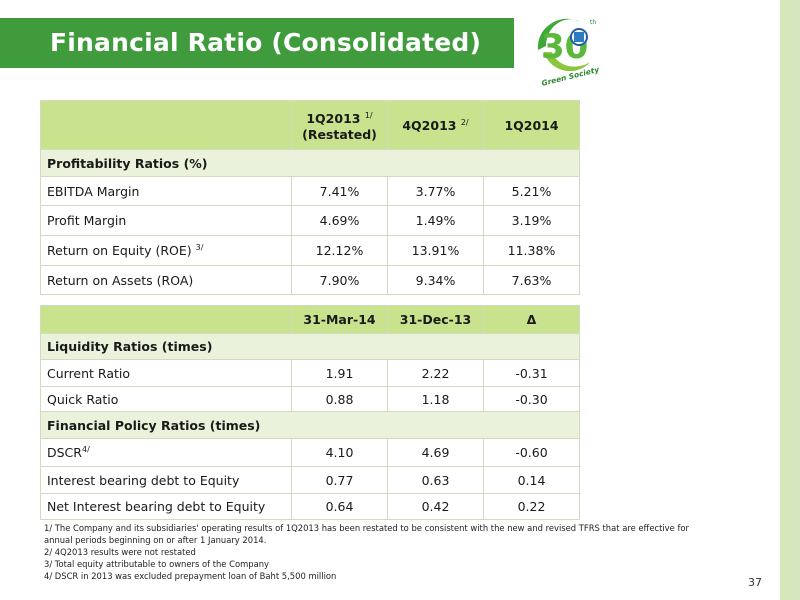 Image resolution: width=800 pixels, height=600 pixels. What do you see at coordinates (531, 280) in the screenshot?
I see `cell-value: 7.63%` at bounding box center [531, 280].